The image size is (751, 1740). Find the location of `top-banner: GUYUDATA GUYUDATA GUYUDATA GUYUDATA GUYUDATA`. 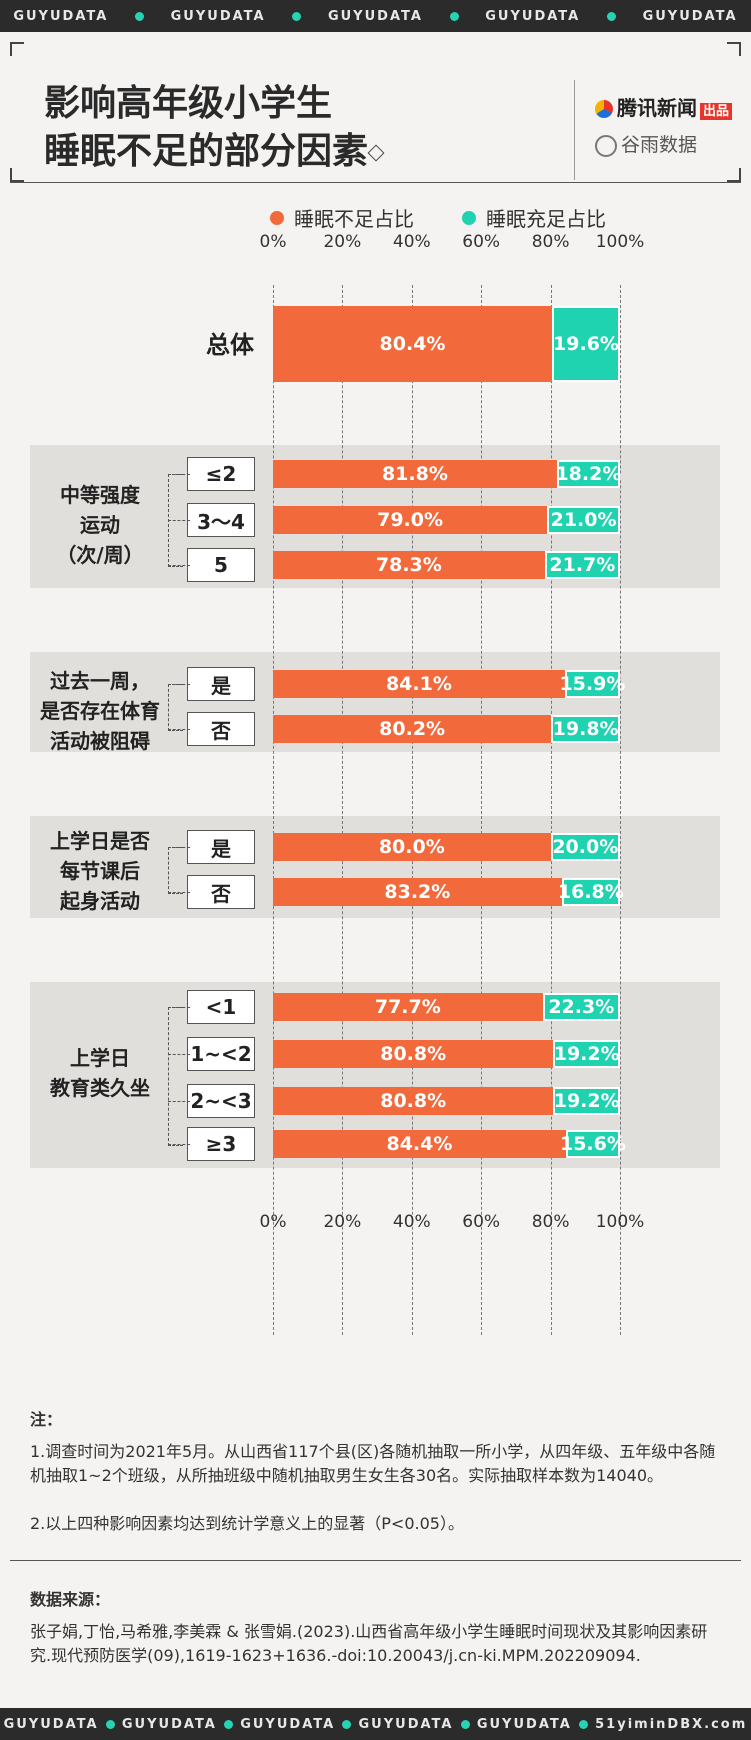

top-banner: GUYUDATA GUYUDATA GUYUDATA GUYUDATA GUYUDATA is located at coordinates (375, 16).